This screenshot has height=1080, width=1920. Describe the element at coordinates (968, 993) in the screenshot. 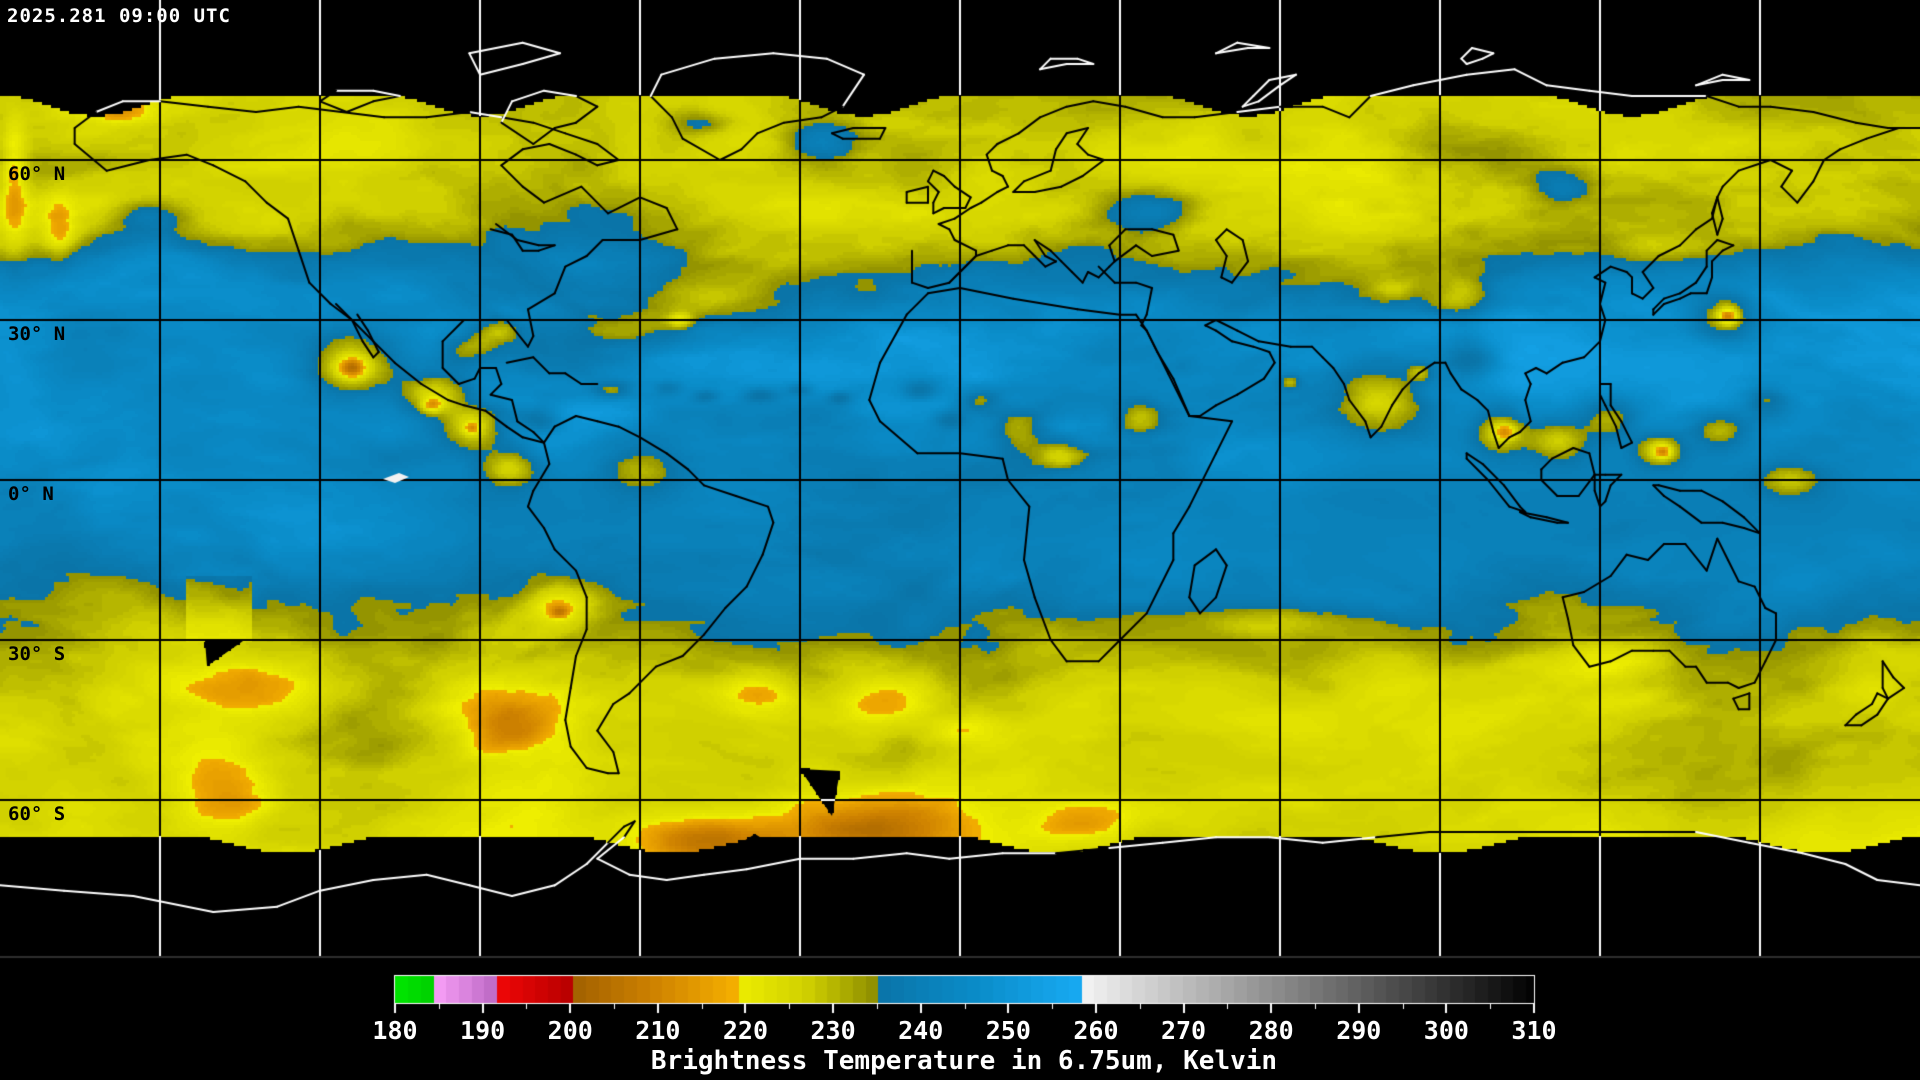

I see `colorbar-gradient` at that location.